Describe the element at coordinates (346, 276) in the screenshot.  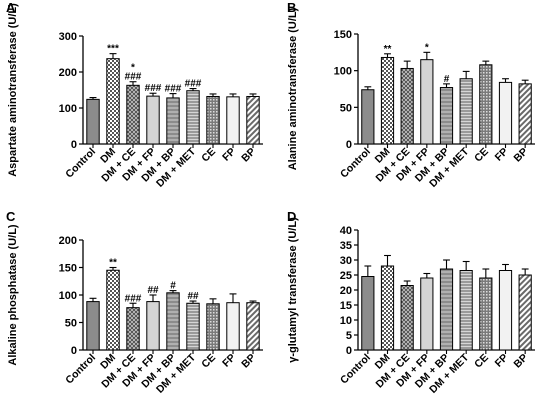
I see `y-tick-label: 25` at that location.